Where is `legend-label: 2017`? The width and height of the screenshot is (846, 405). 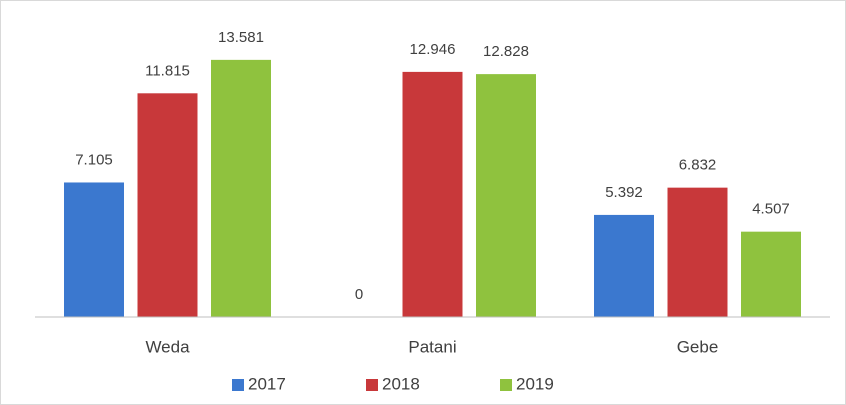
legend-label: 2017 is located at coordinates (267, 383).